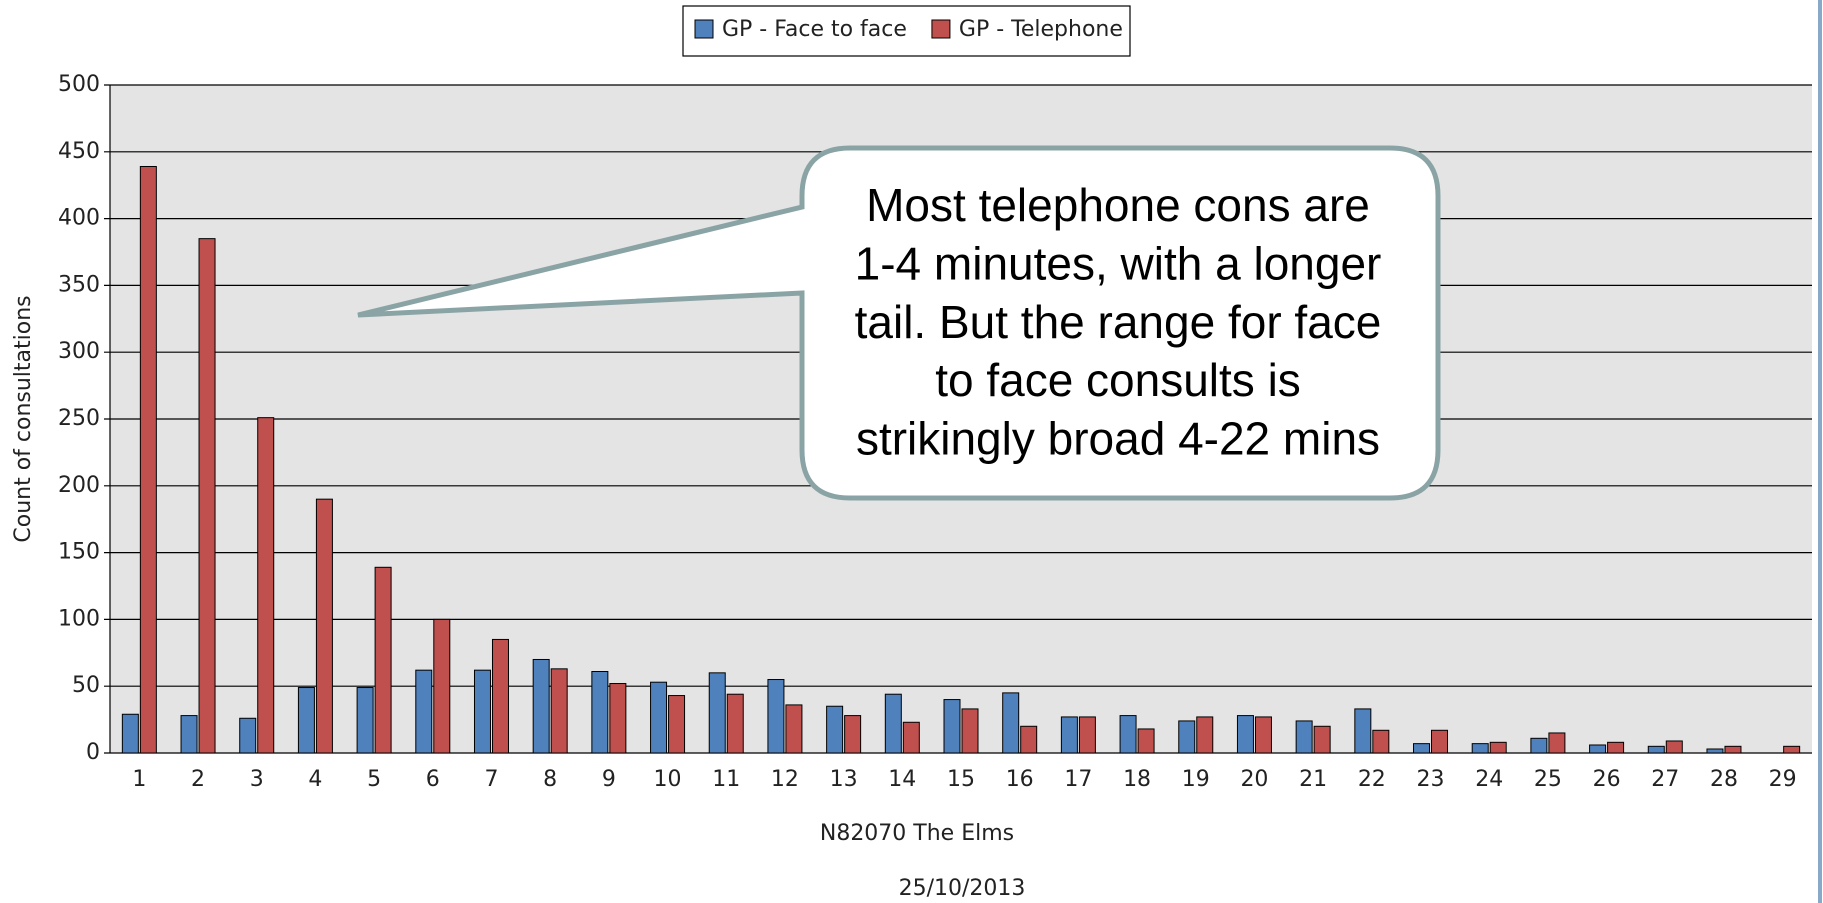 This screenshot has height=903, width=1823. Describe the element at coordinates (1431, 779) in the screenshot. I see `x-tick-label: 23` at that location.